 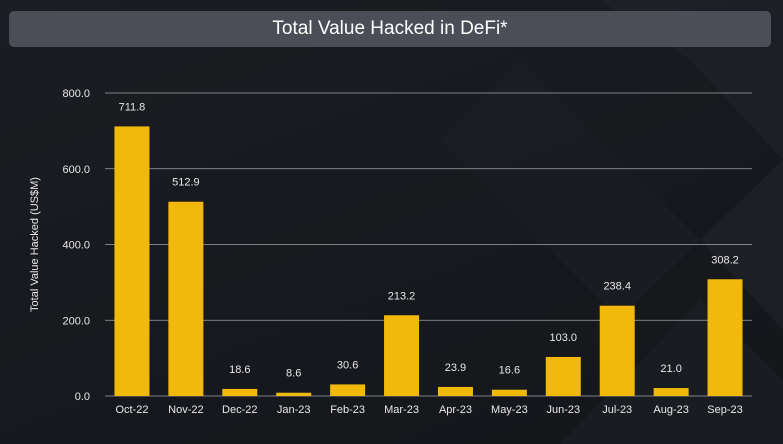 What do you see at coordinates (724, 410) in the screenshot?
I see `x-tick-label: Sep-23` at bounding box center [724, 410].